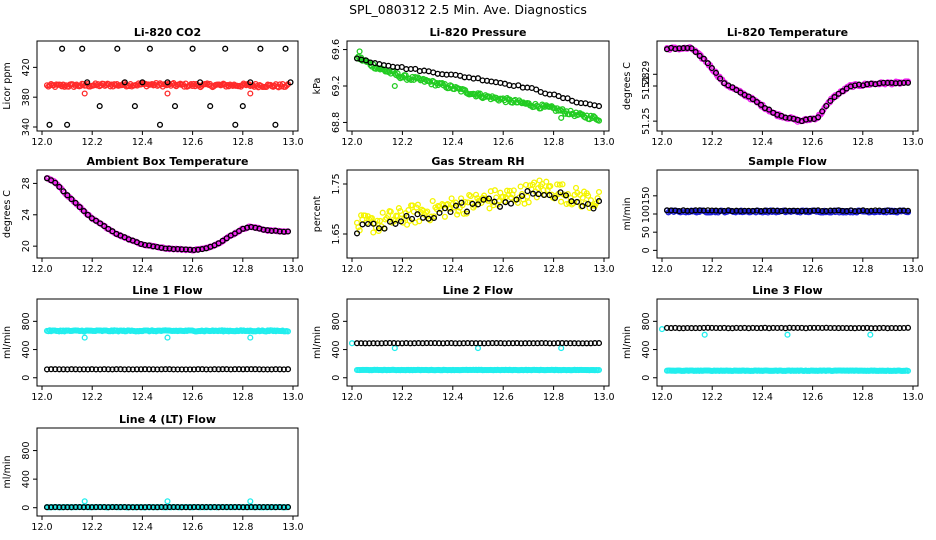  I want to click on plot-frame, so click(478, 214).